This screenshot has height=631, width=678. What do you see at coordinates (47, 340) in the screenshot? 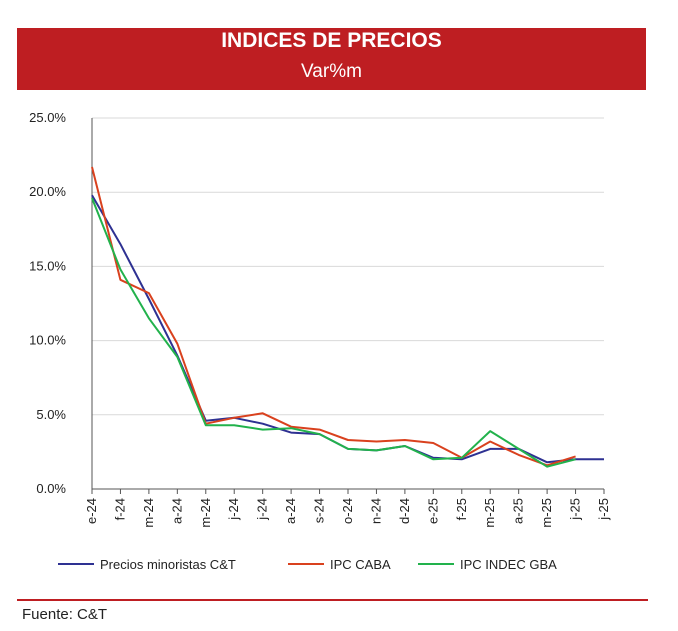
I see `y-tick-label: 10.0%` at bounding box center [47, 340].